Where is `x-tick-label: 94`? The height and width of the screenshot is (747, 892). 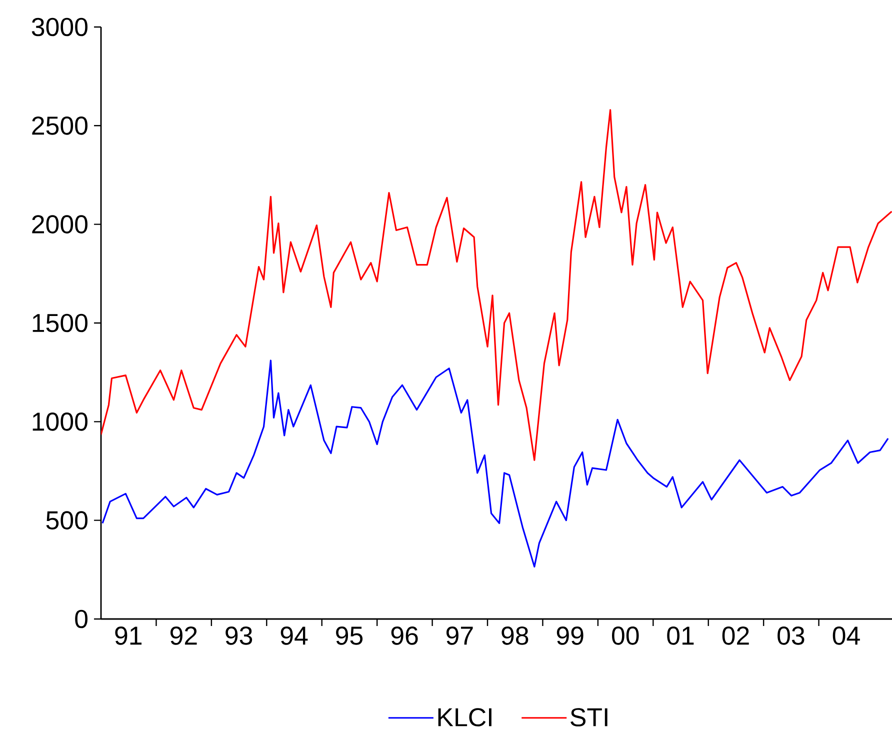
x-tick-label: 94 is located at coordinates (294, 635).